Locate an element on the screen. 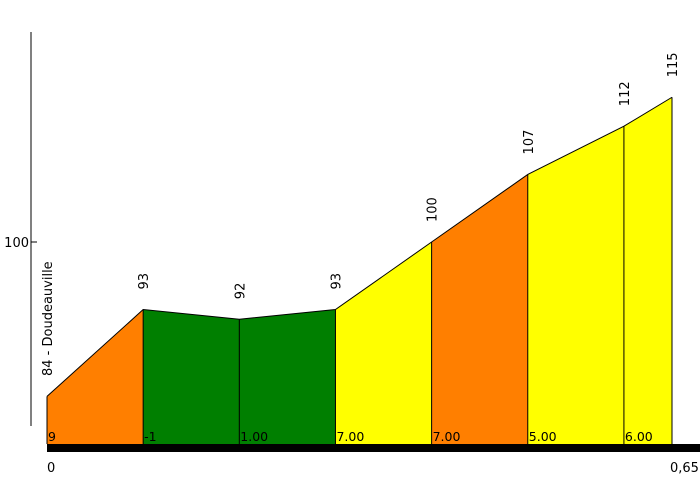 The width and height of the screenshot is (700, 479). grade-labels: 9 -1 1.00 7.00 7.00 5.00 6.00 is located at coordinates (350, 436).